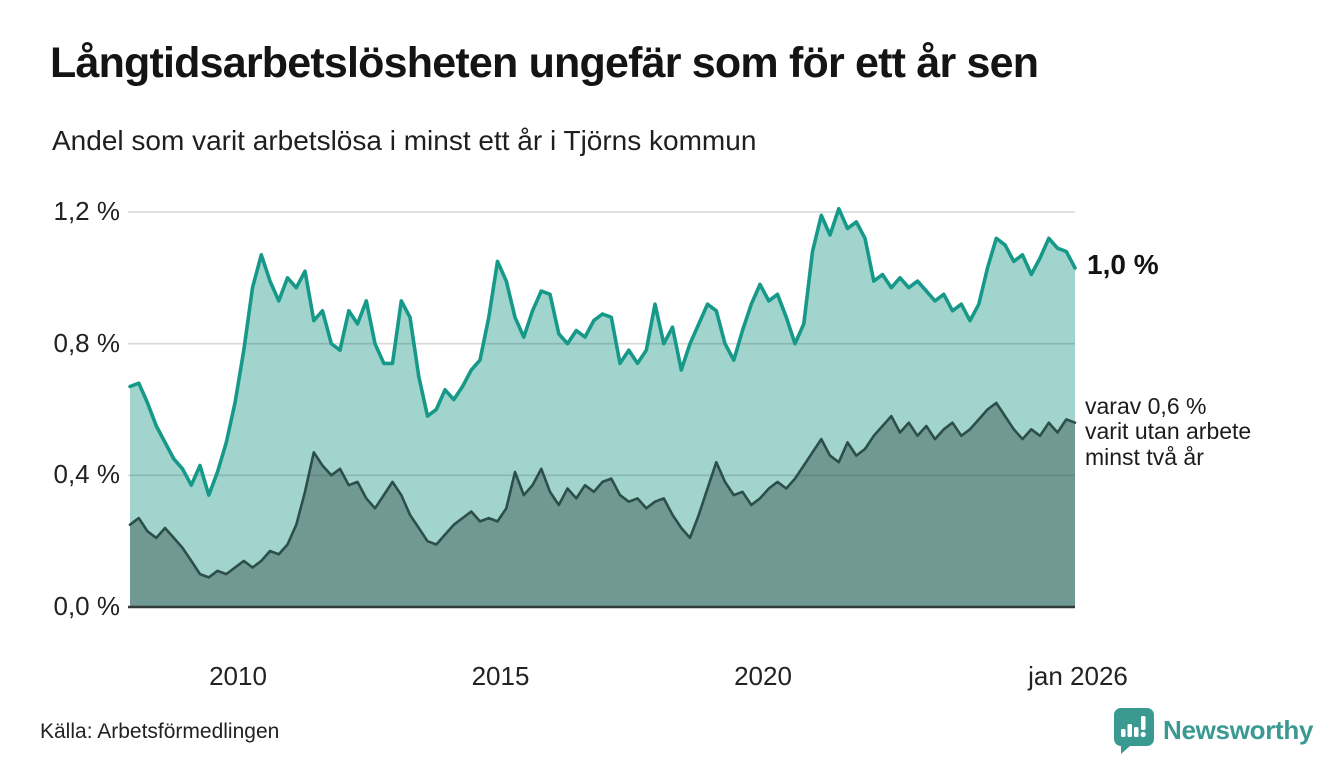  Describe the element at coordinates (87, 606) in the screenshot. I see `y-tick-label: 0,0 %` at that location.